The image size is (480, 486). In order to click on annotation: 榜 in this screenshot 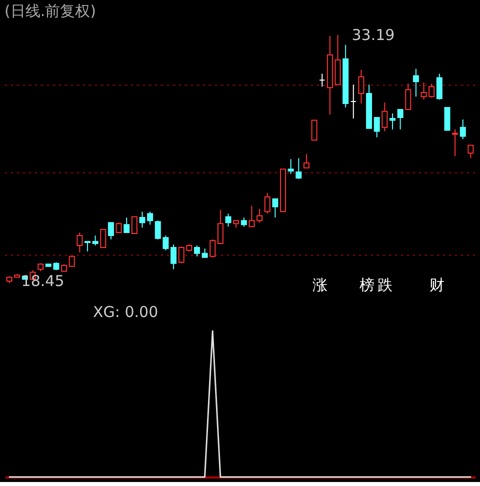, I will do `click(367, 285)`.